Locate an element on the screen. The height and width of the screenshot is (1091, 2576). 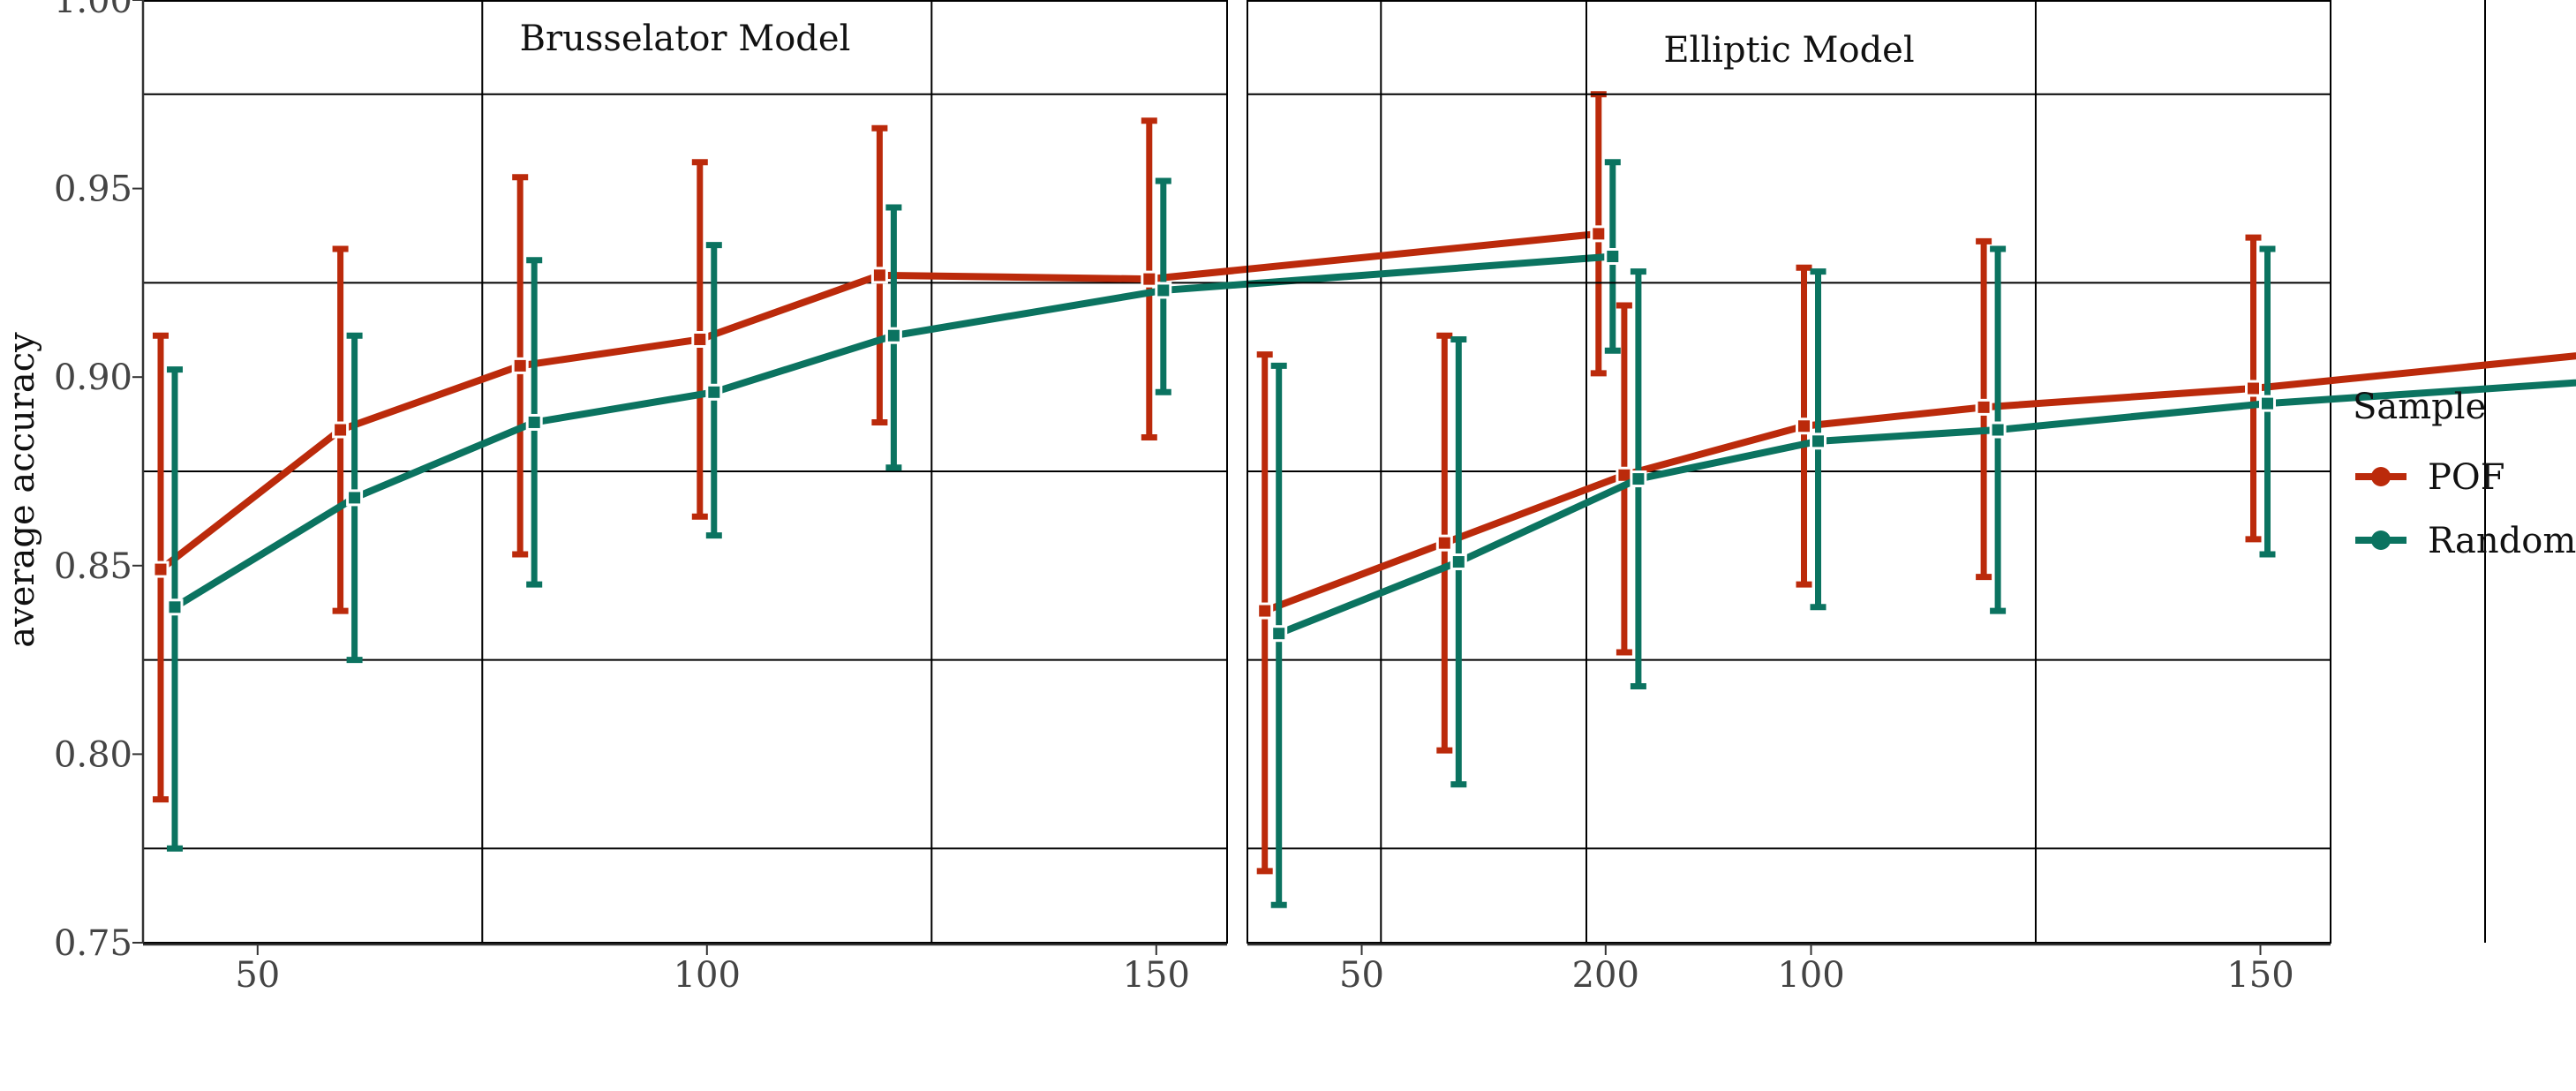
legend-label: POF is located at coordinates (2466, 478).